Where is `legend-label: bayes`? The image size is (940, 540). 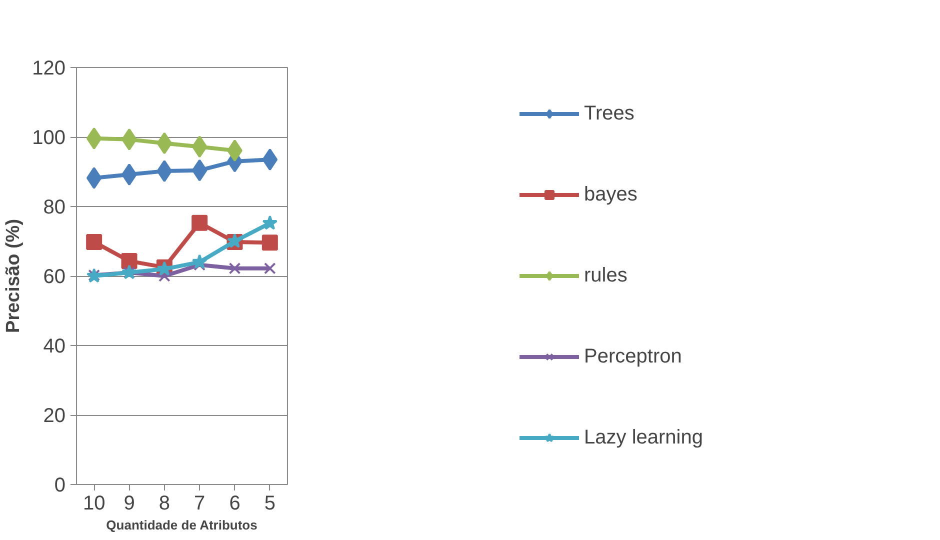
legend-label: bayes is located at coordinates (611, 194).